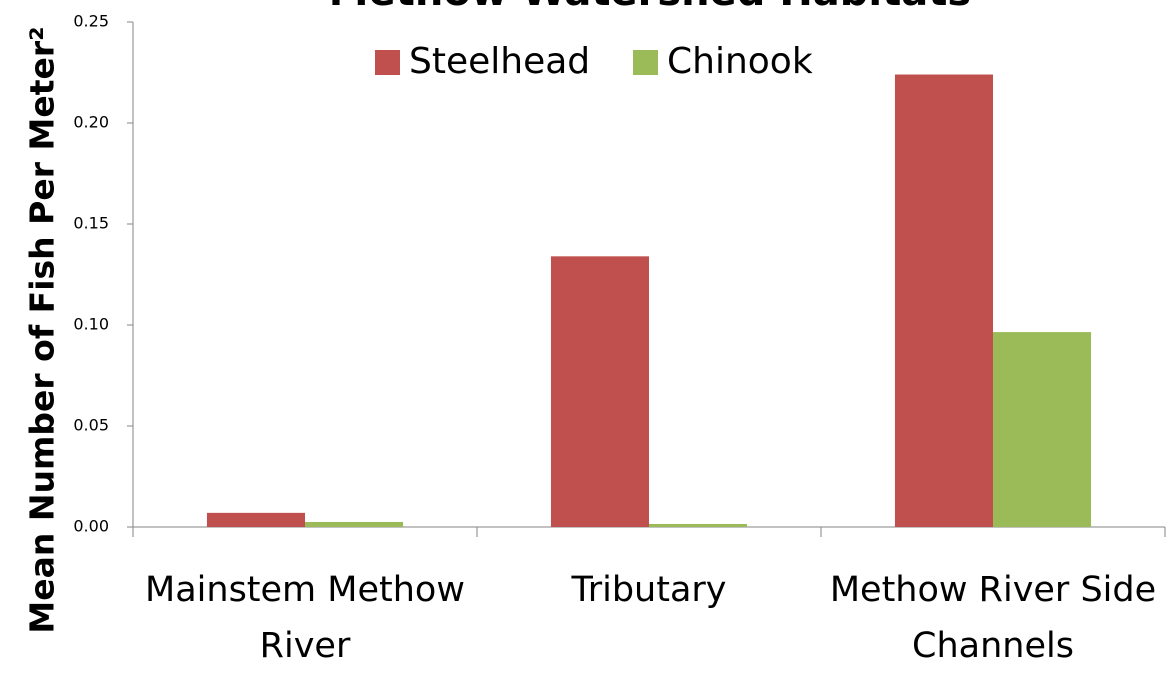  I want to click on y-axis-label: Mean Number of Fish Per Meter², so click(42, 329).